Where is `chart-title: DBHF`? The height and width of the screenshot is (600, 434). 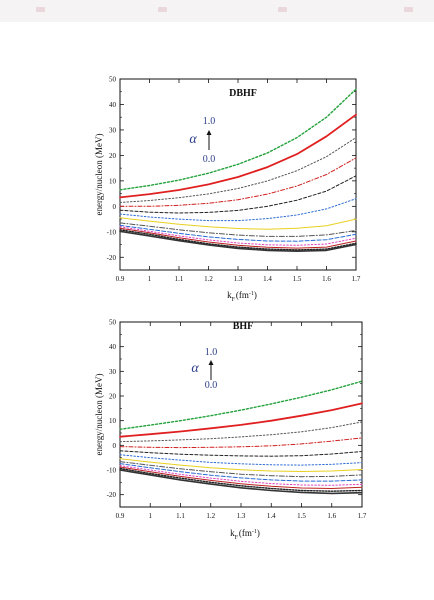 chart-title: DBHF is located at coordinates (243, 93).